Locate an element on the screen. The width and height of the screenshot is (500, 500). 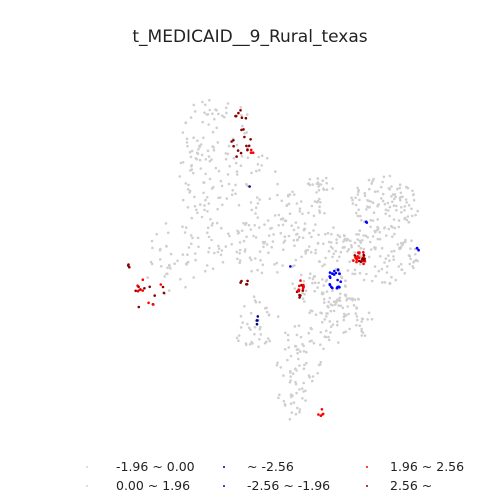
cold-spot-points is located at coordinates (334, 255).